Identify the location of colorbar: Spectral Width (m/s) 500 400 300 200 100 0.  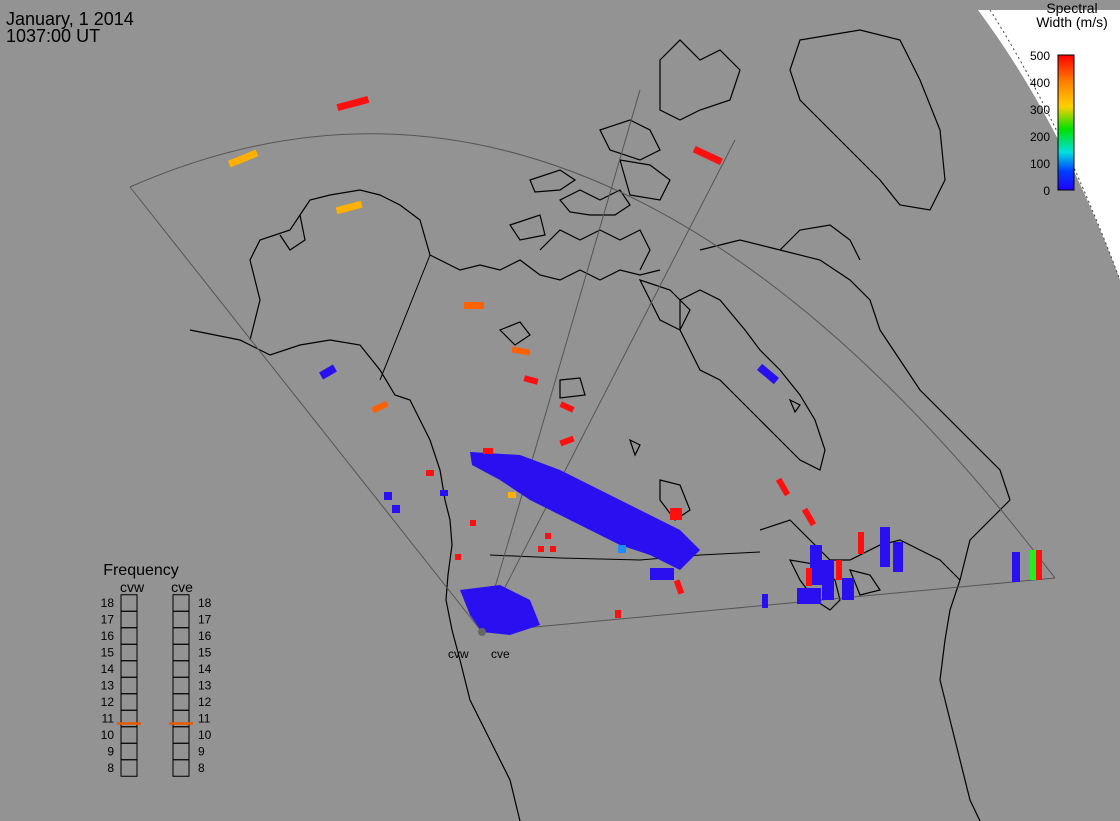
(1069, 99).